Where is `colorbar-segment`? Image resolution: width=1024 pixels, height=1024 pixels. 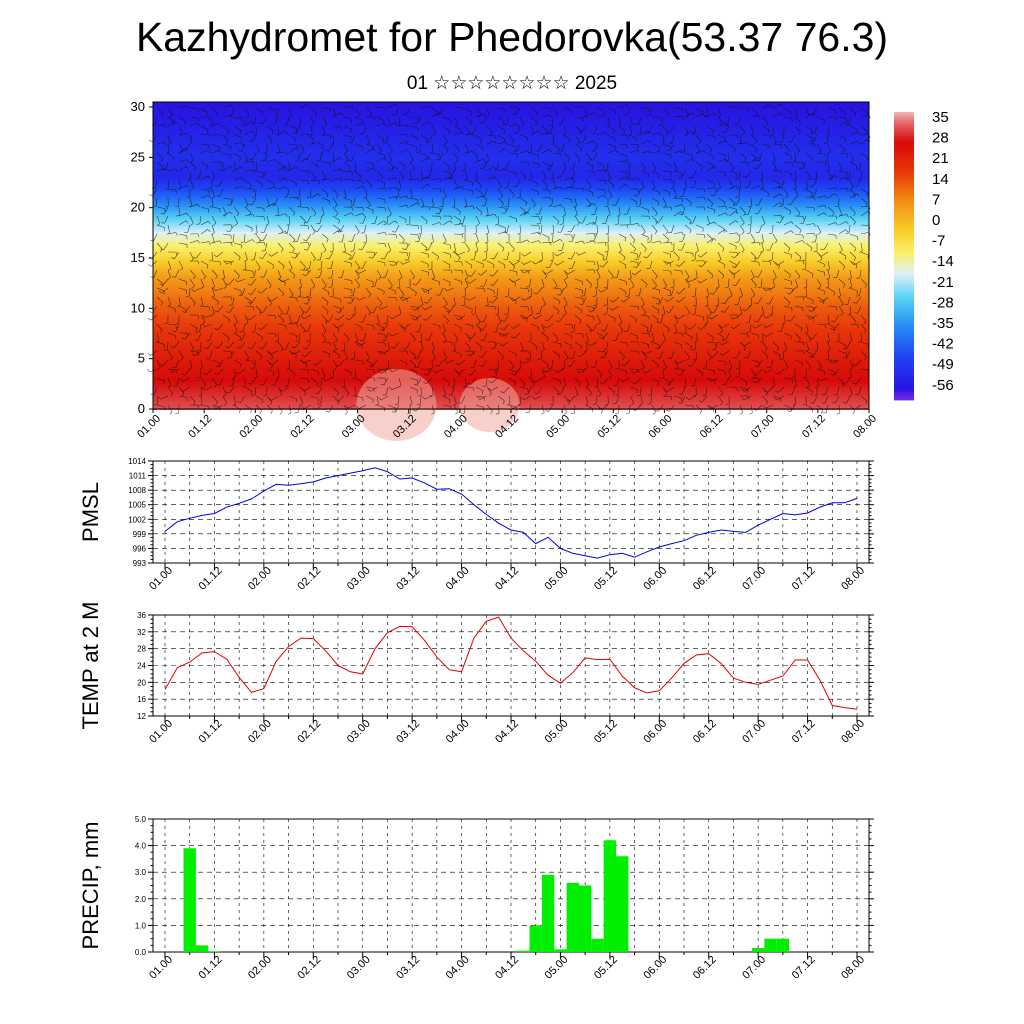
colorbar-segment is located at coordinates (904, 351).